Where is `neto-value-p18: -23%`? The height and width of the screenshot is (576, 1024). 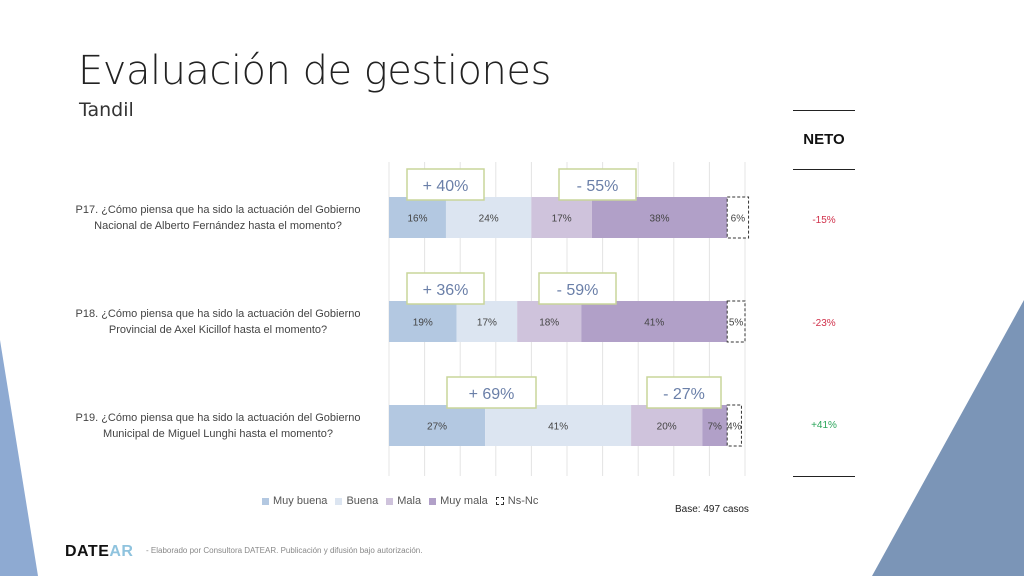
neto-value-p18: -23% is located at coordinates (824, 323).